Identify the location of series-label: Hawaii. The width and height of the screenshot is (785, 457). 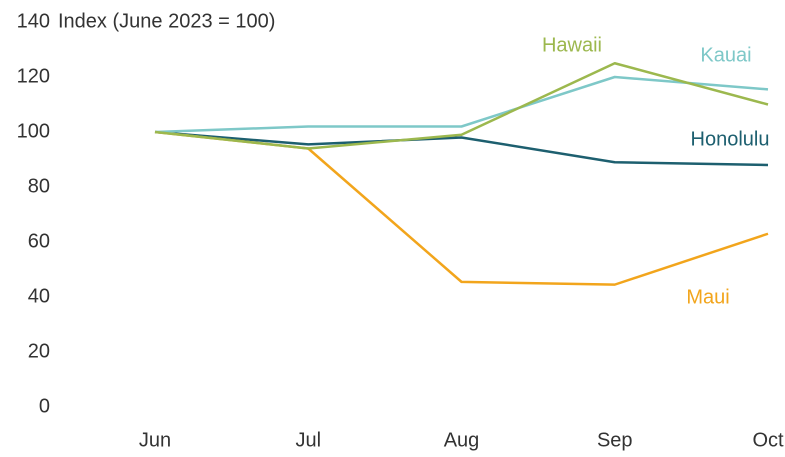
(572, 45).